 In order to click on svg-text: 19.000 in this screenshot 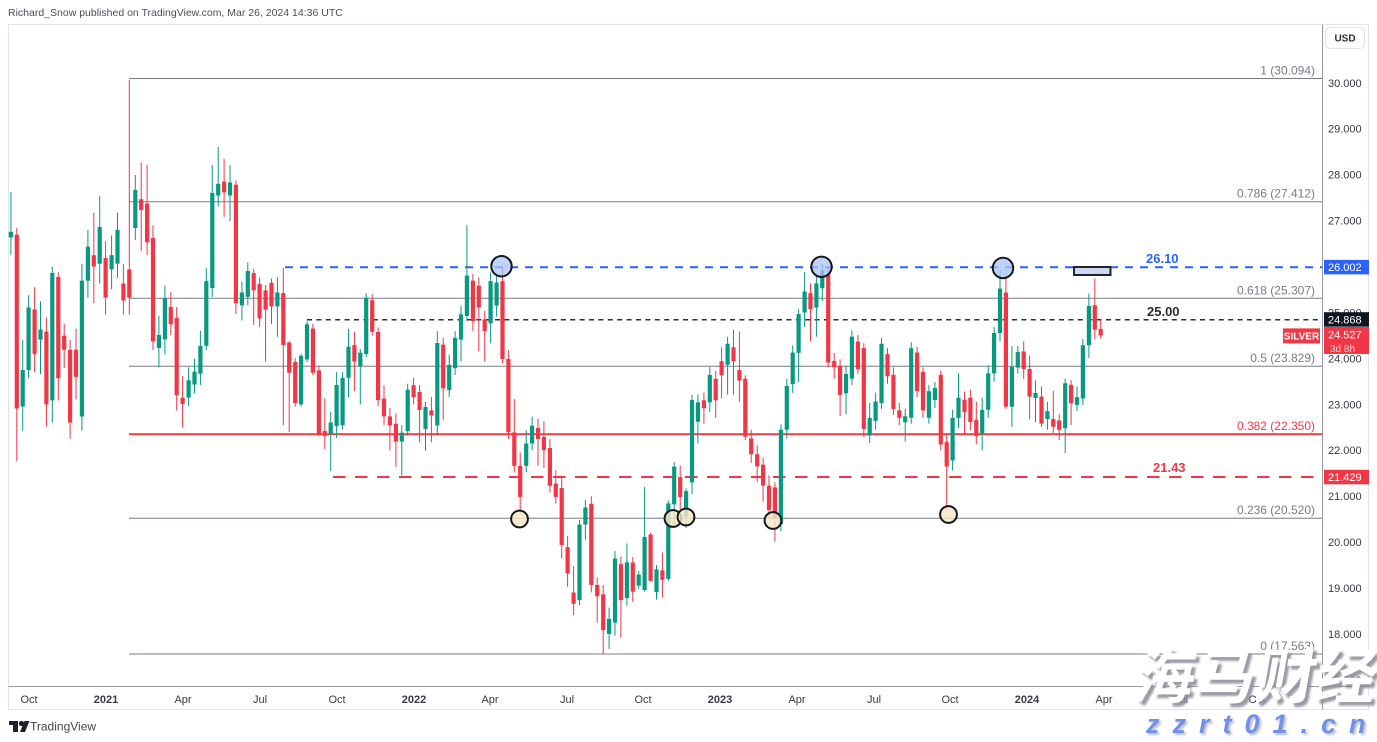, I will do `click(1345, 589)`.